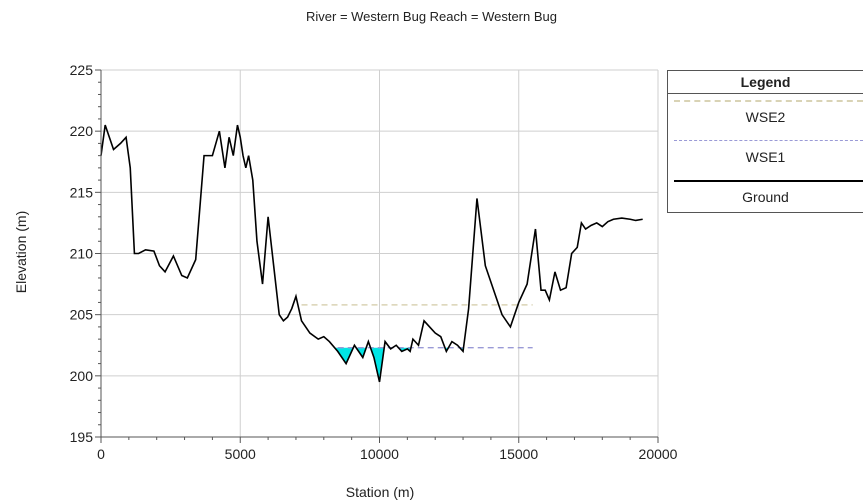  What do you see at coordinates (379, 454) in the screenshot?
I see `x-tick-label: 10000` at bounding box center [379, 454].